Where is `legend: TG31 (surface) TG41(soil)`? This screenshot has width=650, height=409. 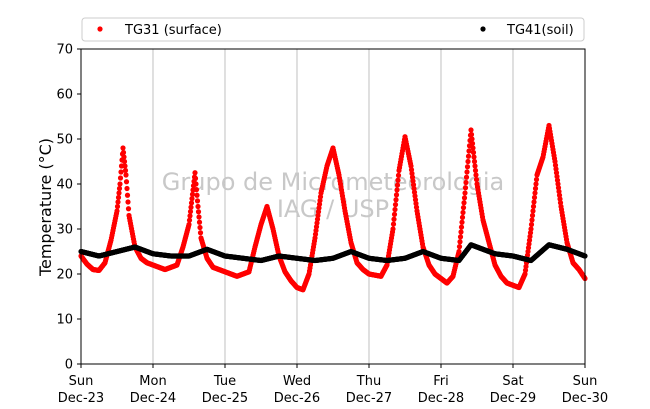
legend: TG31 (surface) TG41(soil) is located at coordinates (333, 29).